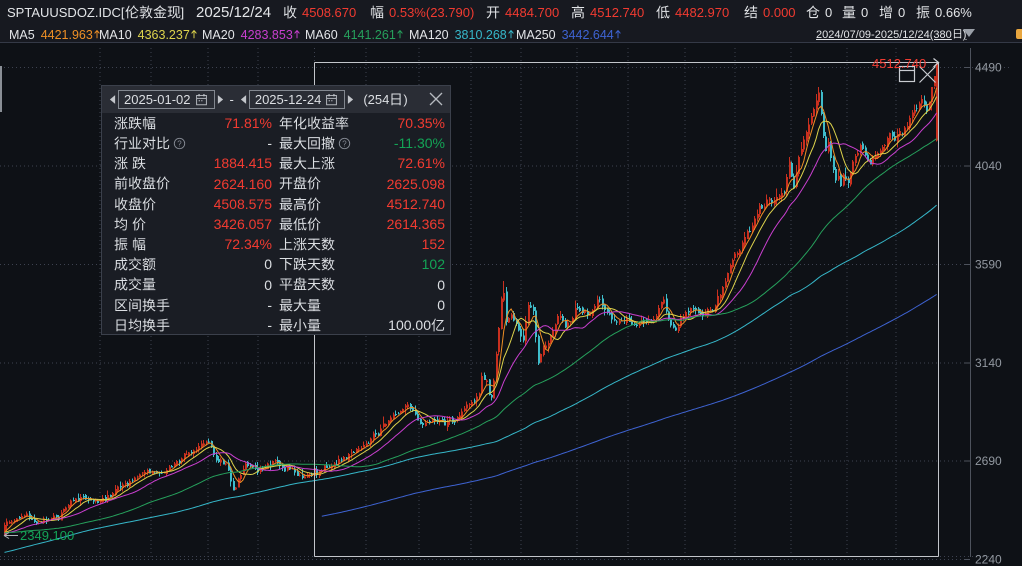 The width and height of the screenshot is (1022, 566). I want to click on svg-text: 3140, so click(988, 363).